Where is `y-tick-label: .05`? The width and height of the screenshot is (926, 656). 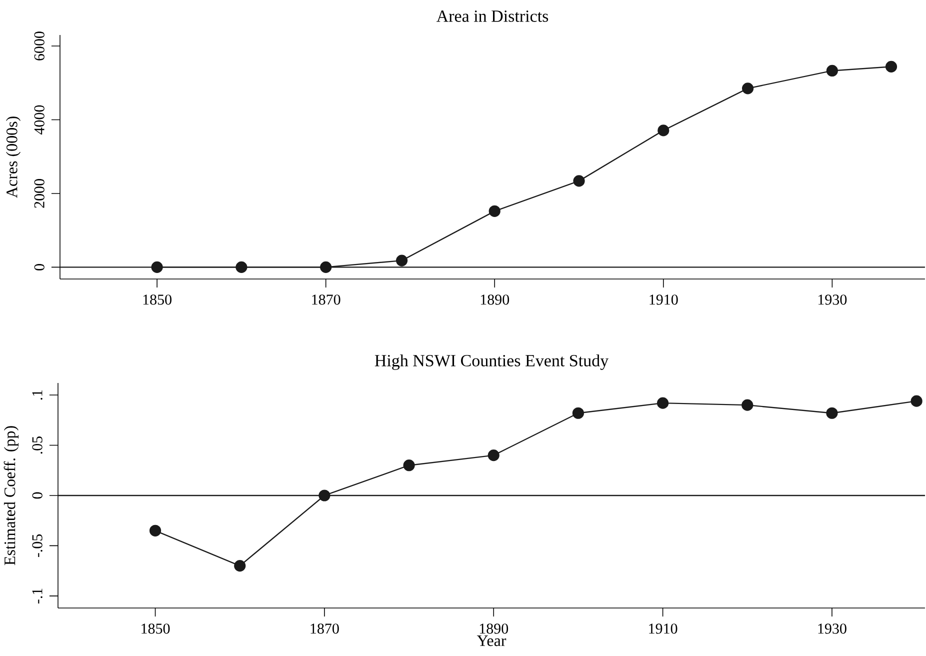
y-tick-label: .05 is located at coordinates (37, 445).